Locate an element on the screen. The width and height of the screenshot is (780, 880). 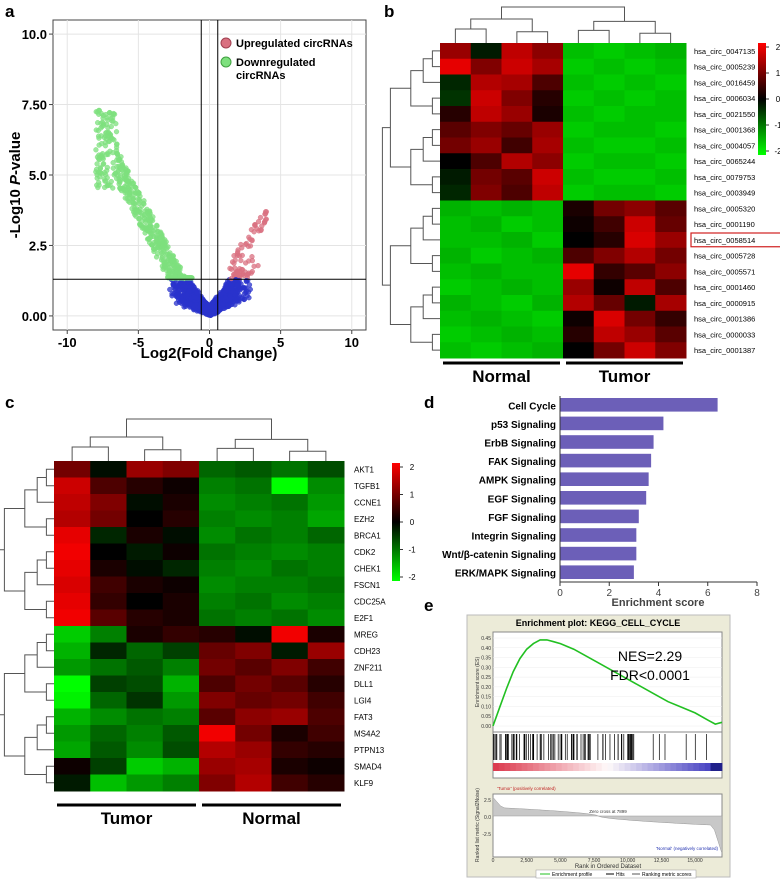
heatmap-row-label: KLF9 is located at coordinates (364, 783).